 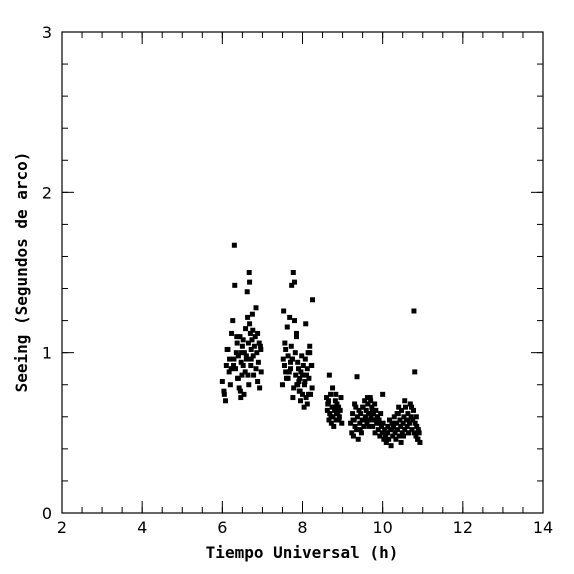 I want to click on x-tick-label: 4, so click(x=142, y=527).